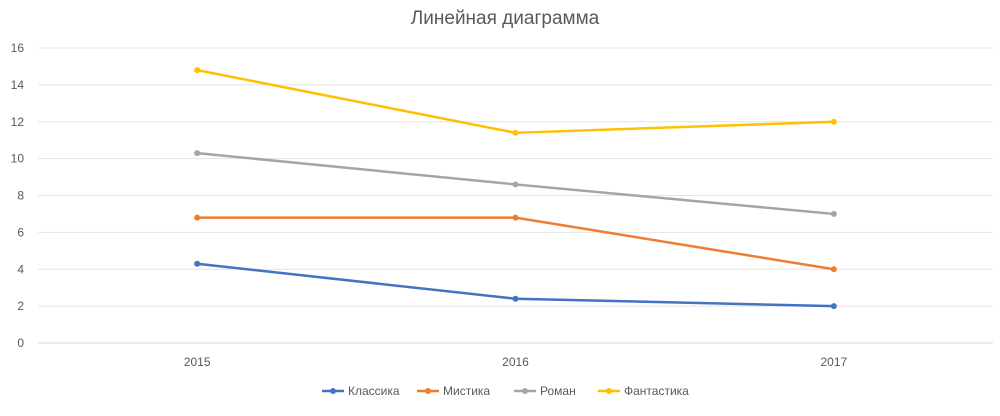 This screenshot has height=416, width=1000. I want to click on y-tick-label: 0, so click(20, 343).